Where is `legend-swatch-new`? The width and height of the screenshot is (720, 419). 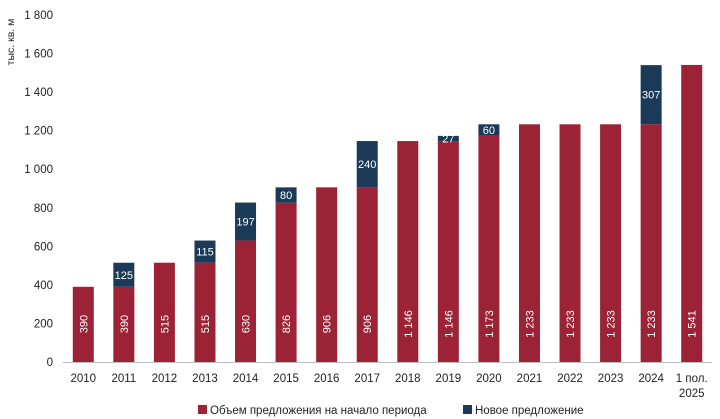
legend-swatch-new is located at coordinates (467, 409).